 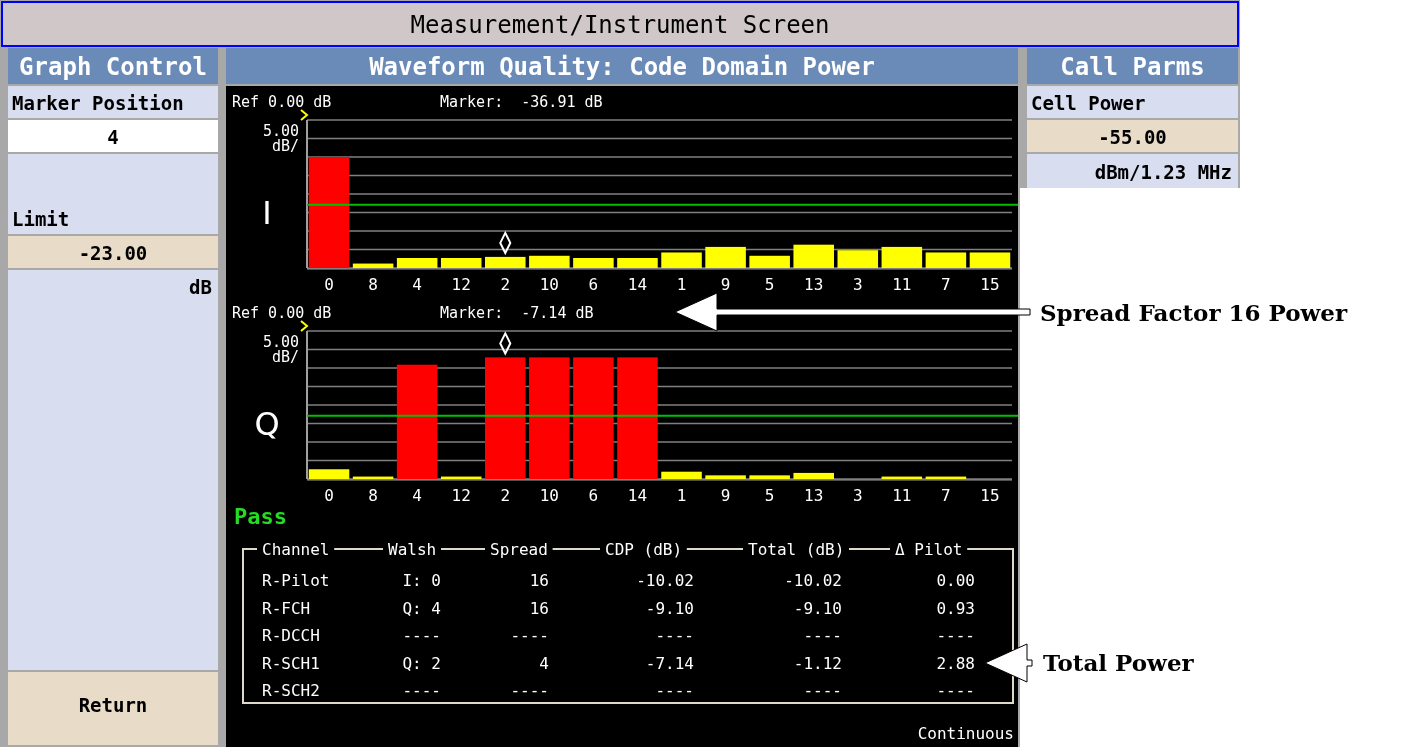 What do you see at coordinates (505, 284) in the screenshot?
I see `x-tick-label: 2` at bounding box center [505, 284].